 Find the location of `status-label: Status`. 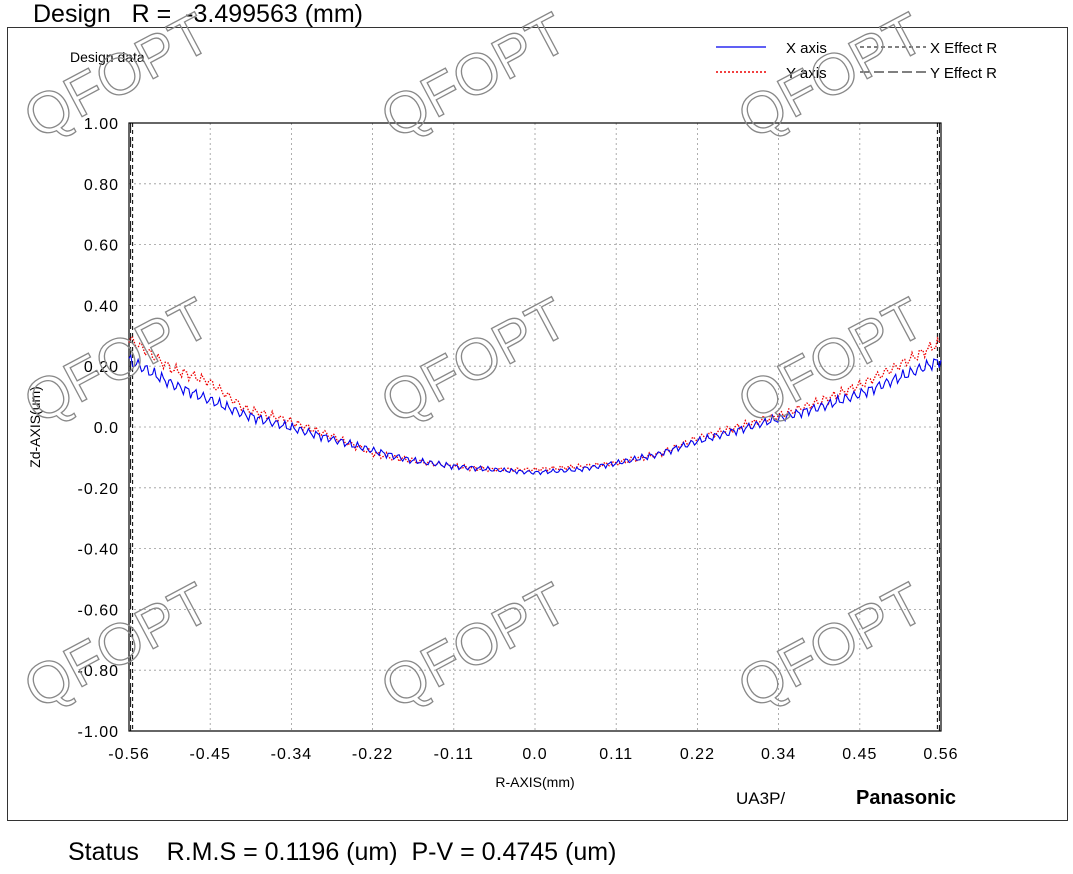

status-label: Status is located at coordinates (103, 852).